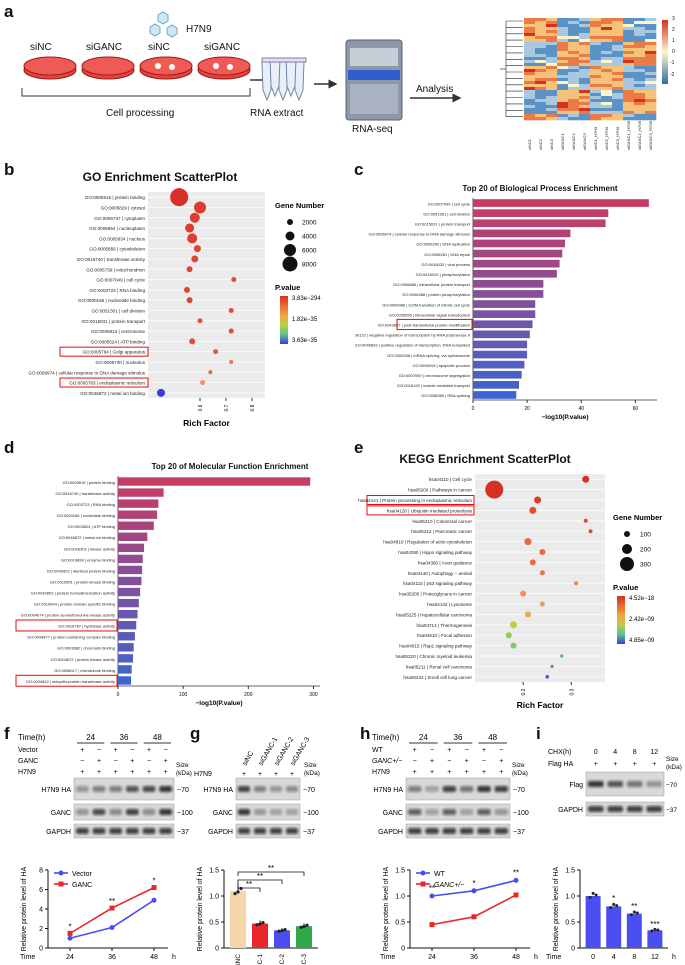 This screenshot has width=685, height=965. What do you see at coordinates (41, 890) in the screenshot?
I see `f-y-tick-label: 6` at bounding box center [41, 890].